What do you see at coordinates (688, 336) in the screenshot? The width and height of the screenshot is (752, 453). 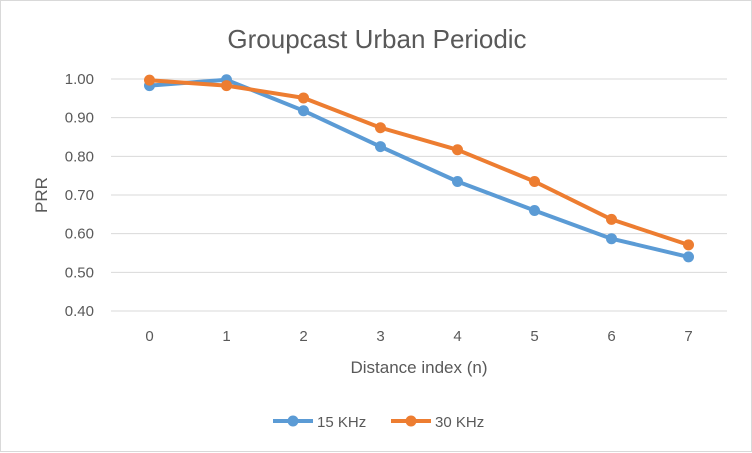 I see `x-tick-label: 7` at bounding box center [688, 336].